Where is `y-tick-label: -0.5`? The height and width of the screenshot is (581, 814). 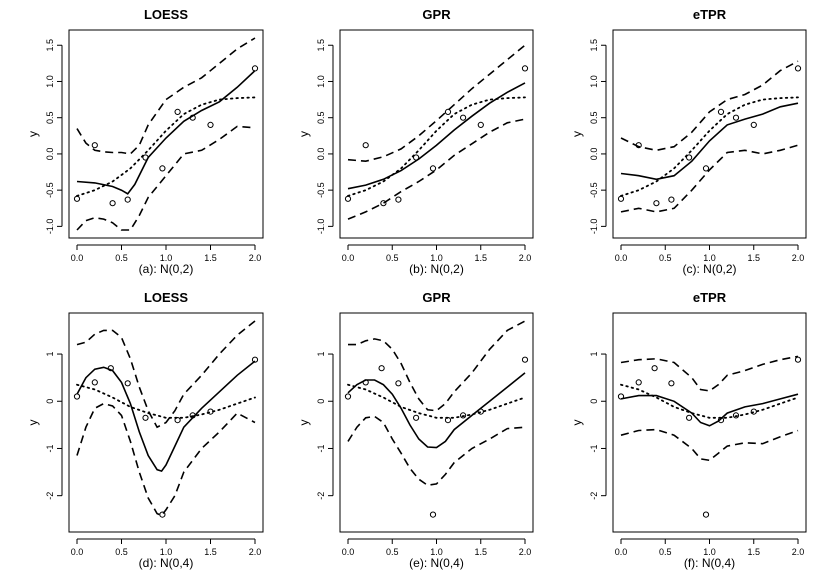
y-tick-label: -0.5 is located at coordinates (50, 190).